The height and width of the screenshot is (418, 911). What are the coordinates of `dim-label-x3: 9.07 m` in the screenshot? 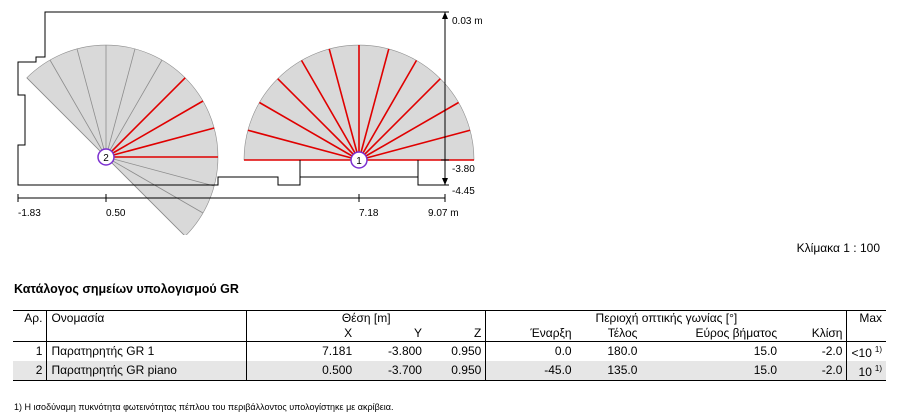 It's located at (443, 213).